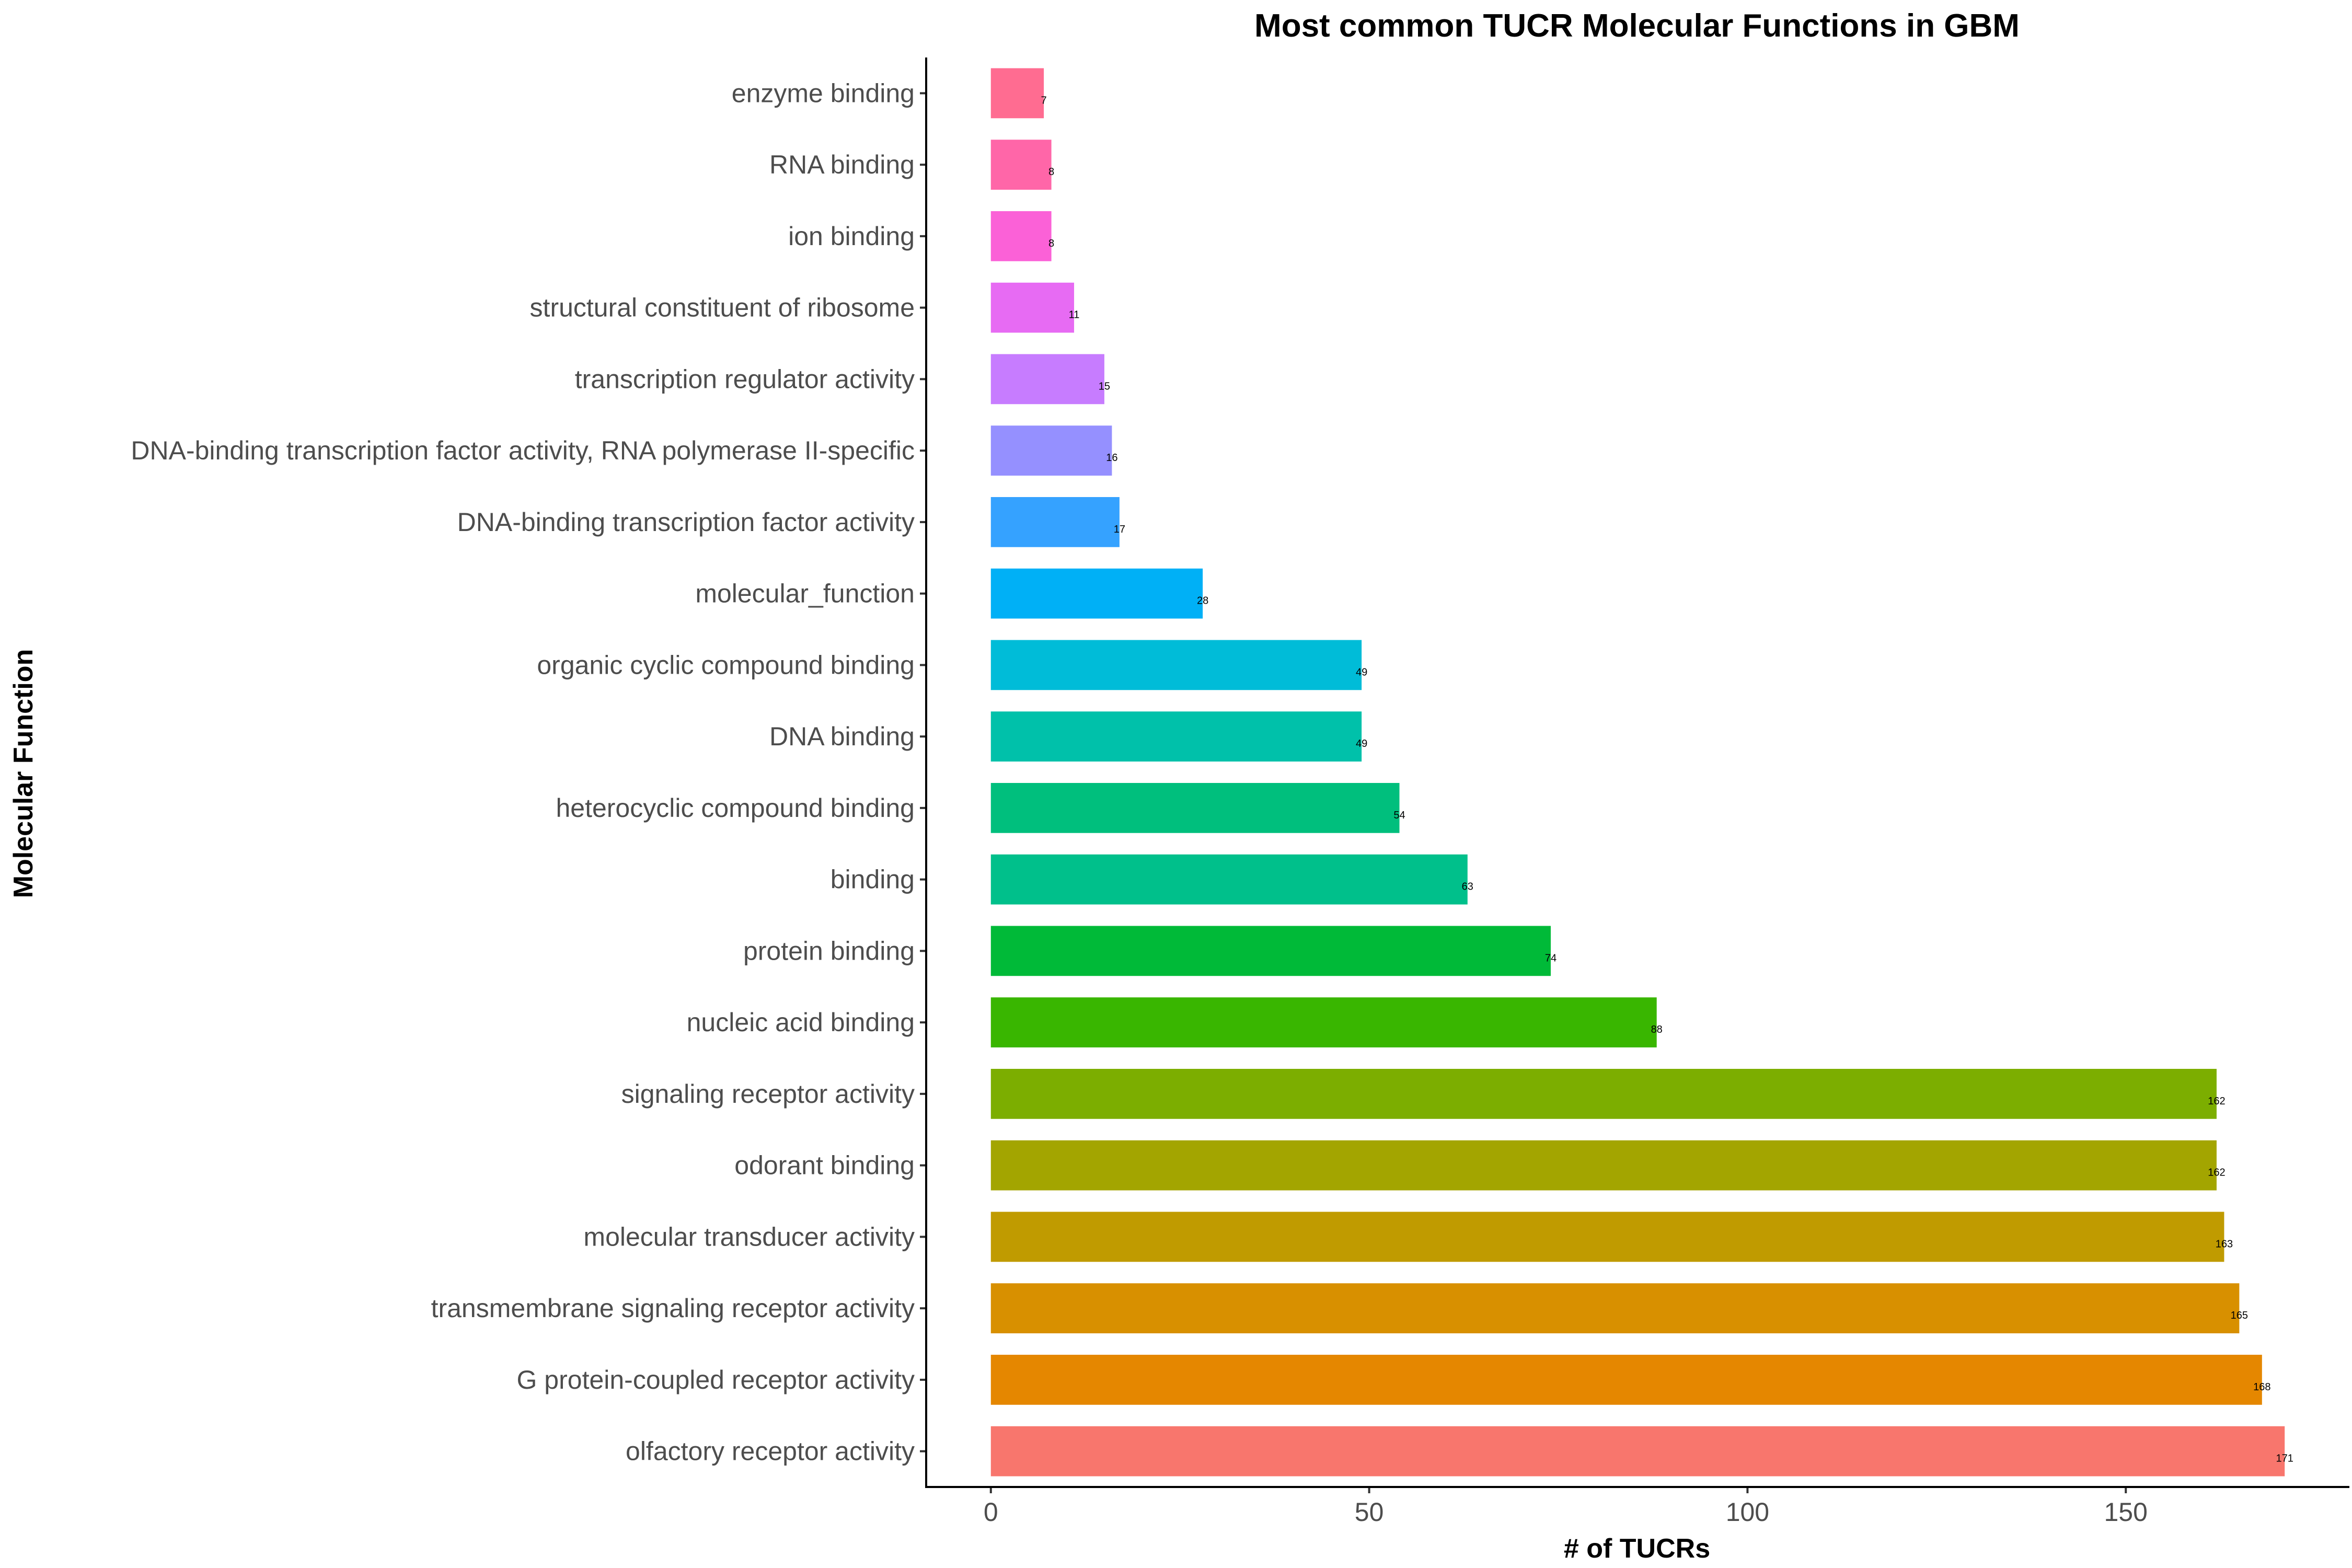  What do you see at coordinates (1747, 1512) in the screenshot?
I see `x-tick-label: 100` at bounding box center [1747, 1512].